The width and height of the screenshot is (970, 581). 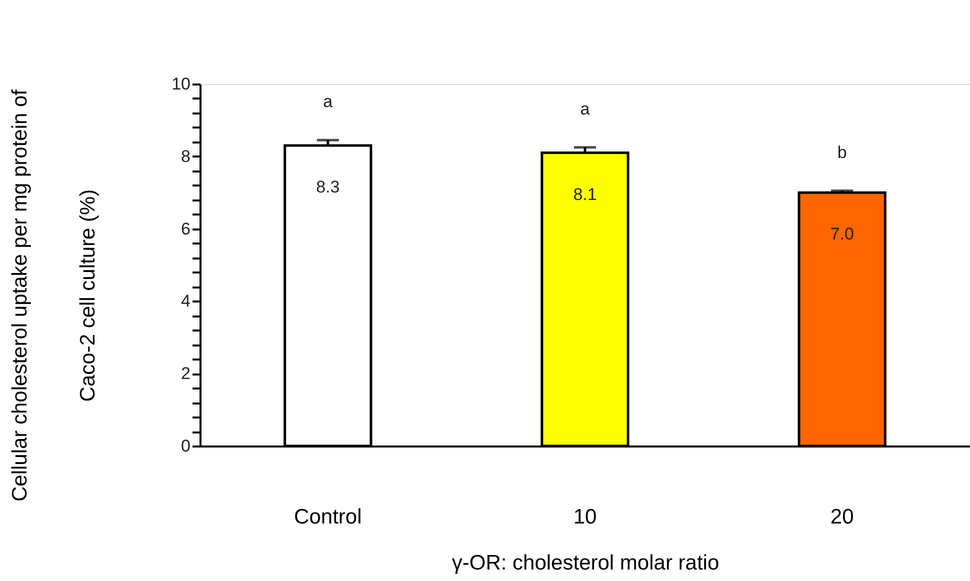 I want to click on x-tick-label: Control, so click(x=328, y=517).